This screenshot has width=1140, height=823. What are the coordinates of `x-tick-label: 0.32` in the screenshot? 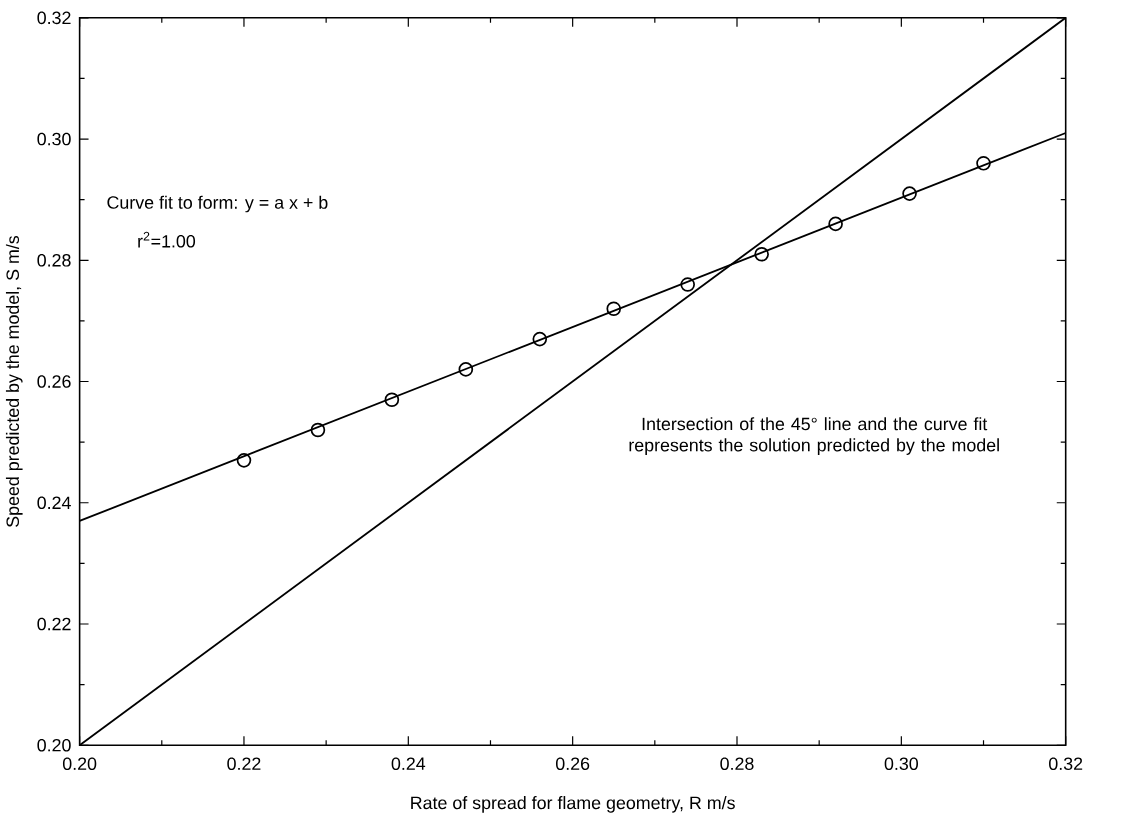 It's located at (1066, 764).